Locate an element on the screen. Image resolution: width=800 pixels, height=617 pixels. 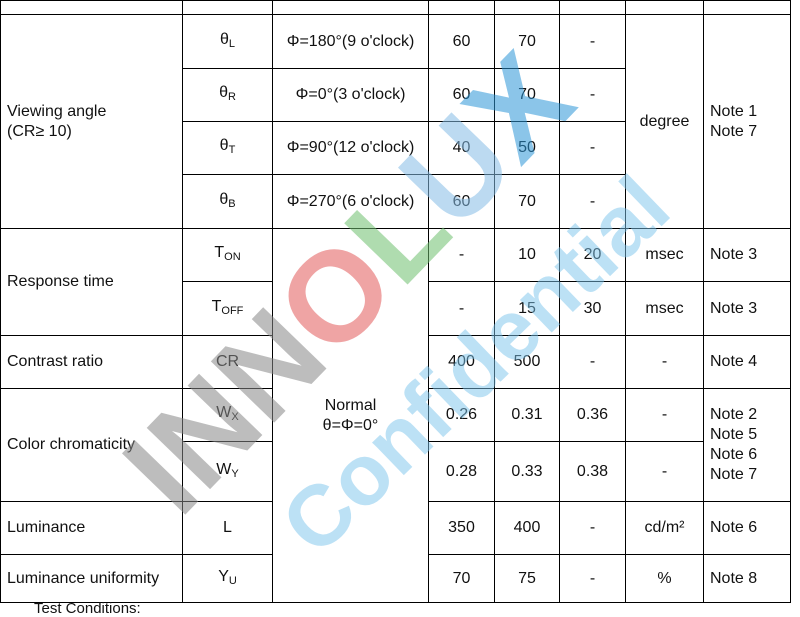
text: ON is located at coordinates (232, 257).